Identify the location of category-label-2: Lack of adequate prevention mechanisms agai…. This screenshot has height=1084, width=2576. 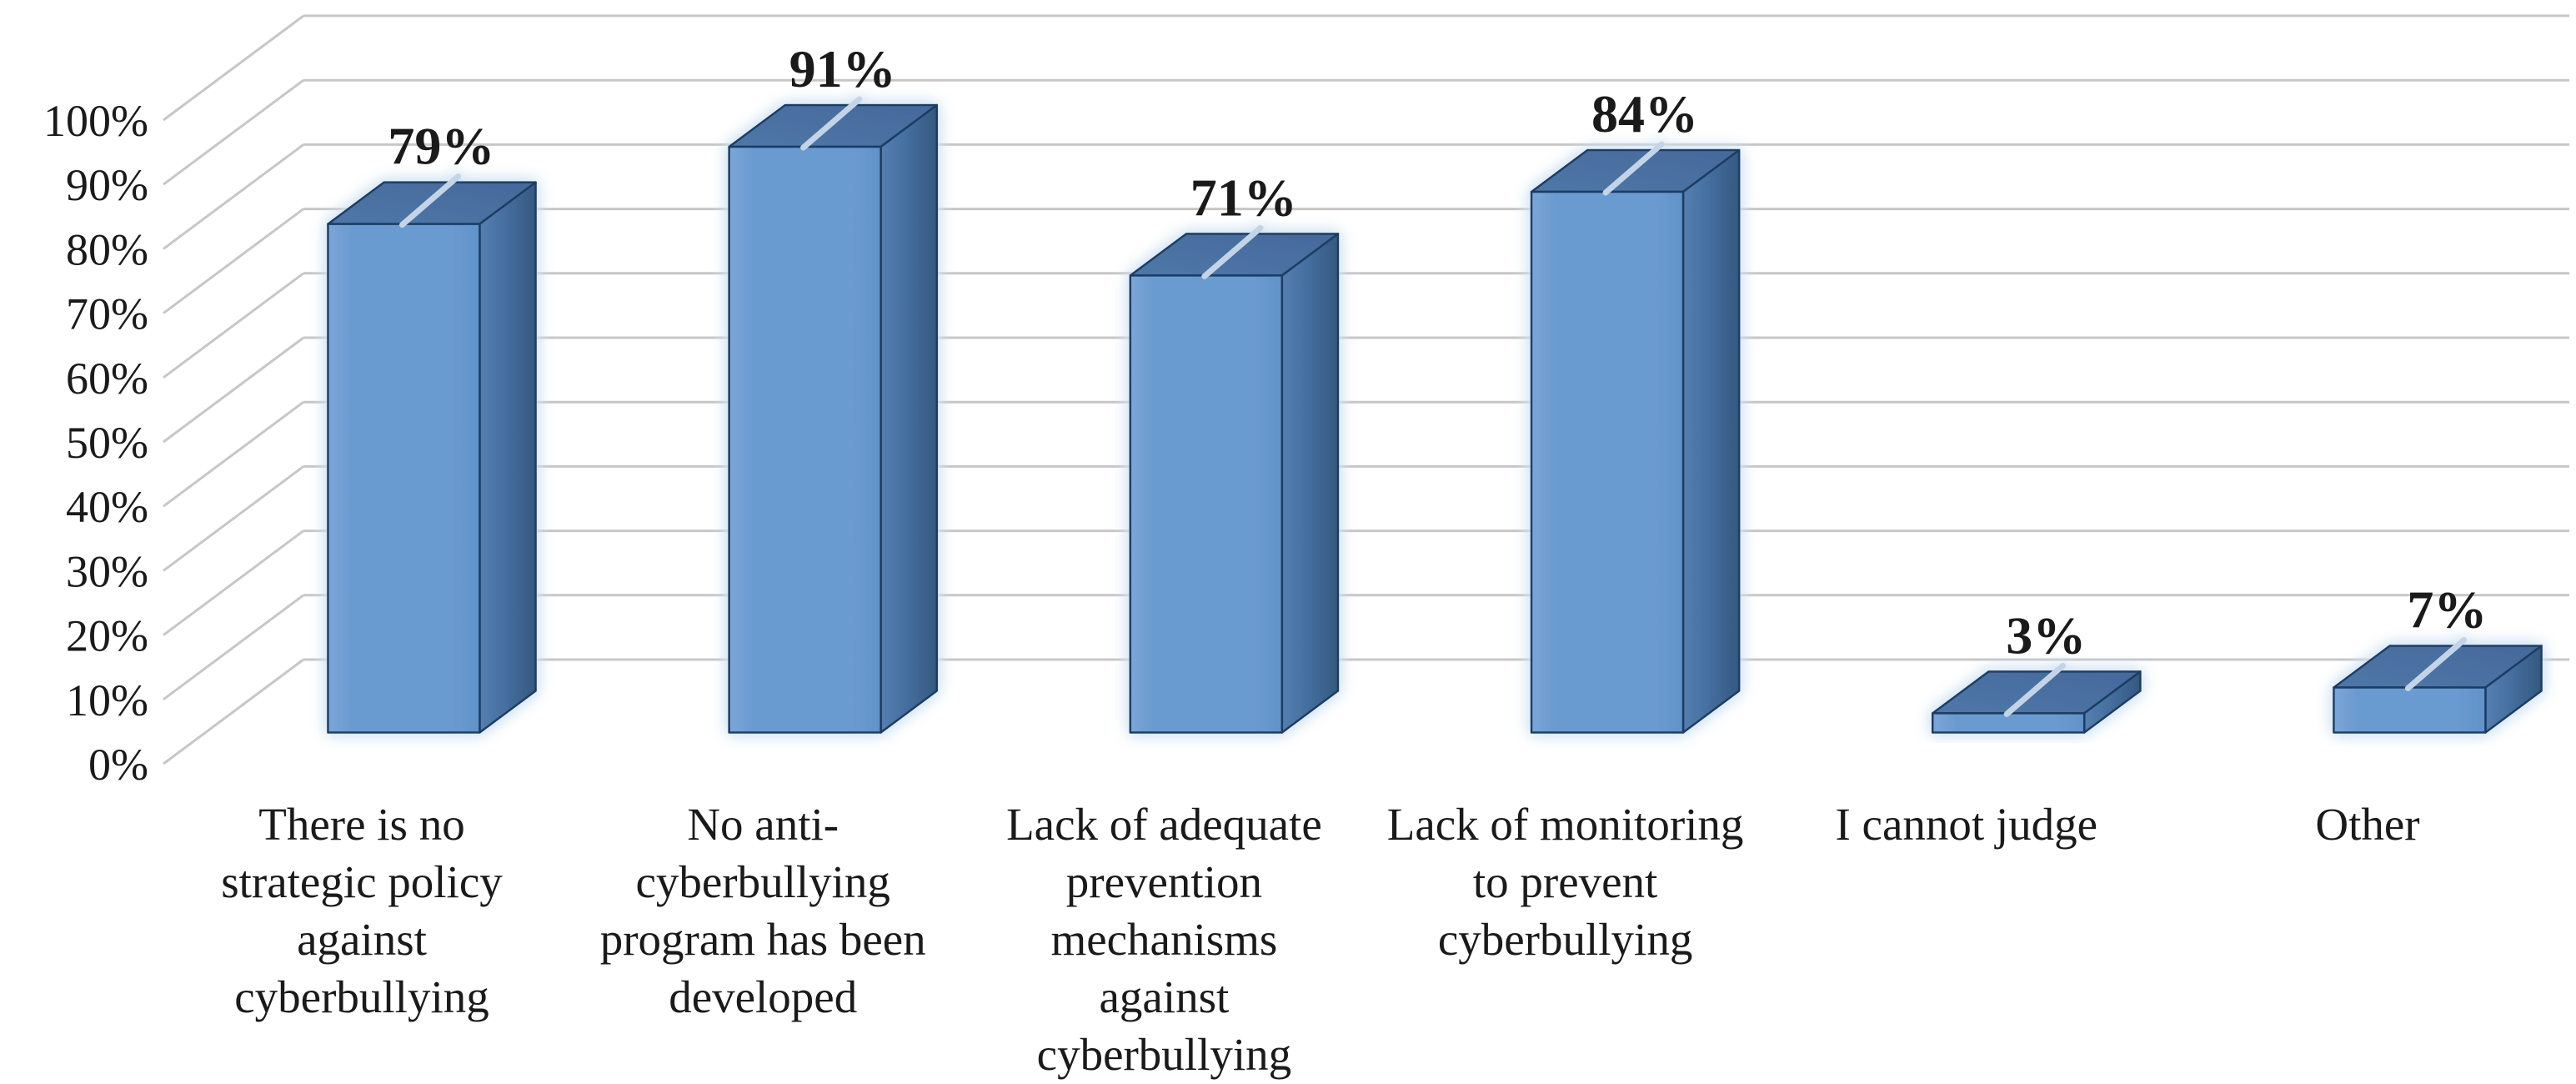
(1164, 939).